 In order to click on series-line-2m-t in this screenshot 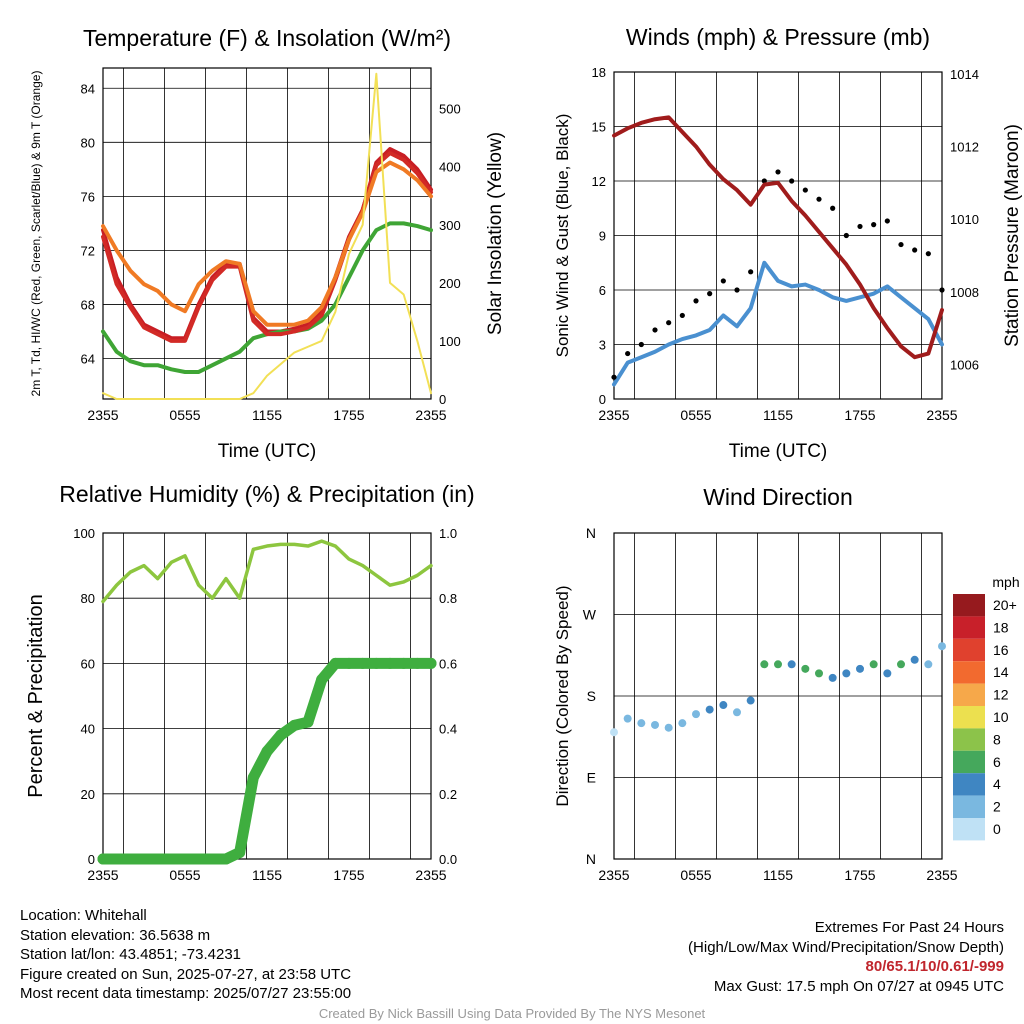, I will do `click(267, 244)`.